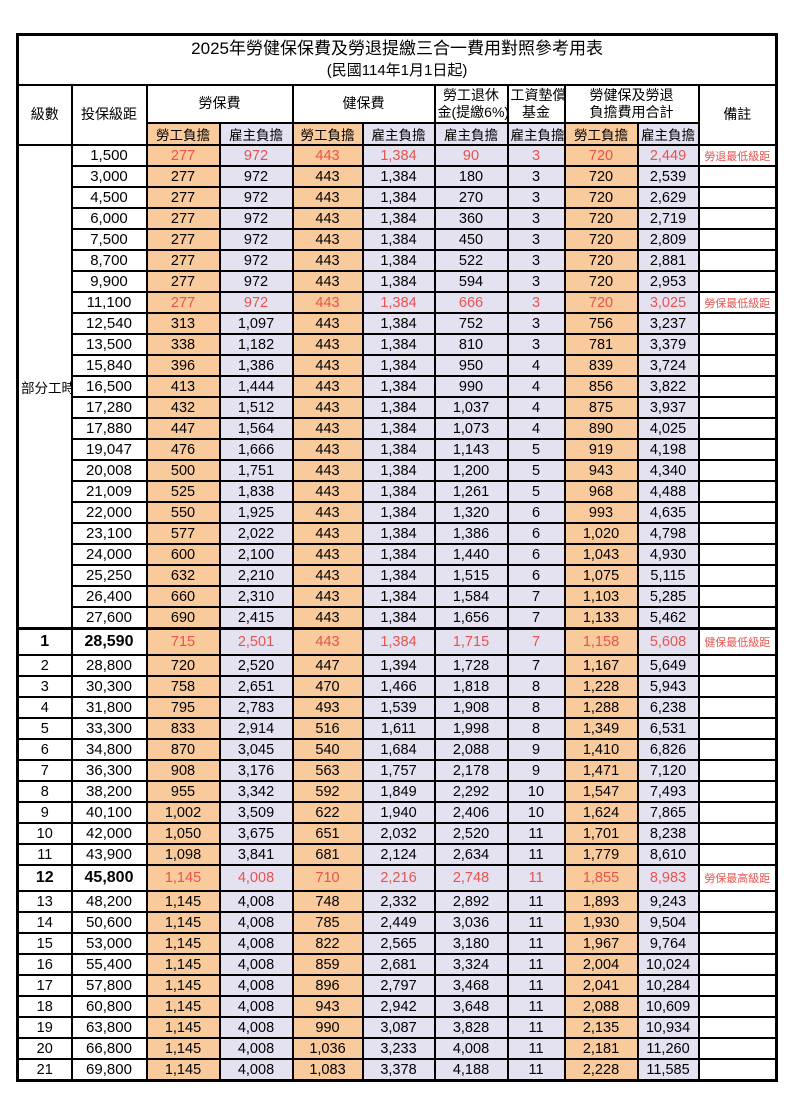  I want to click on value-cell-employer: 2,520, so click(256, 665).